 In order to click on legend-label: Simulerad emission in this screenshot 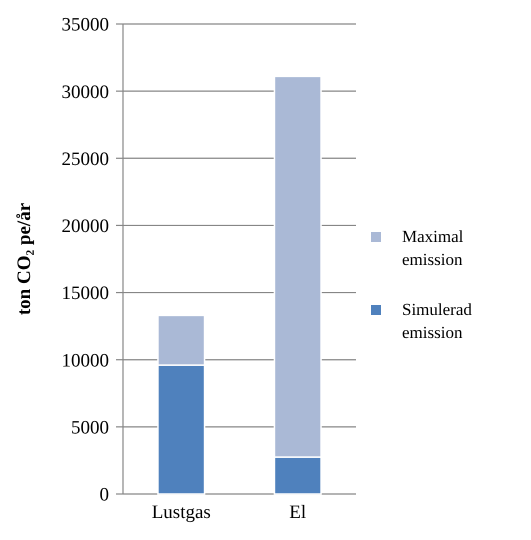, I will do `click(437, 321)`.